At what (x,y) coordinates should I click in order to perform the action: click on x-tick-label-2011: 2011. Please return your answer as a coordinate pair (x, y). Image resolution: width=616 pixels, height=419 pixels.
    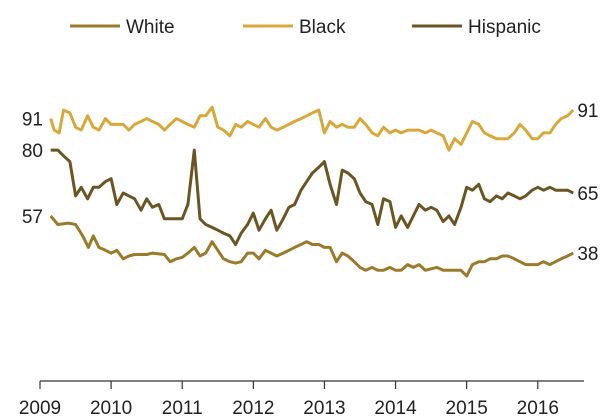
    Looking at the image, I should click on (182, 408).